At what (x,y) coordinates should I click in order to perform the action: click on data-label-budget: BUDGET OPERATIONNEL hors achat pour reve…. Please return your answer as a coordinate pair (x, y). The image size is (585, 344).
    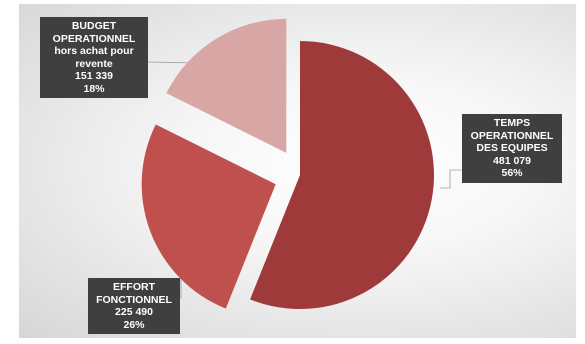
    Looking at the image, I should click on (94, 57).